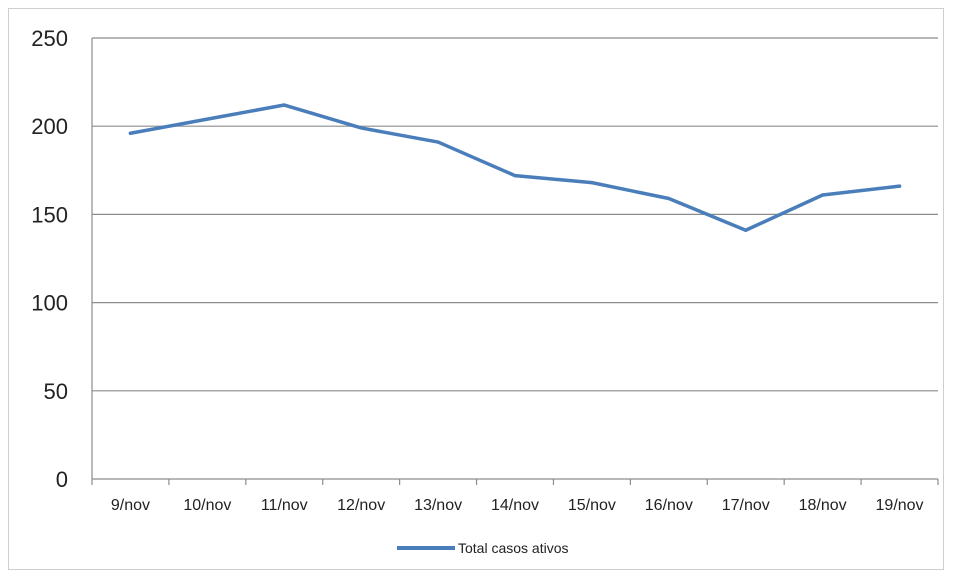 Image resolution: width=954 pixels, height=578 pixels. Describe the element at coordinates (823, 505) in the screenshot. I see `x-tick-label: 18/nov` at that location.